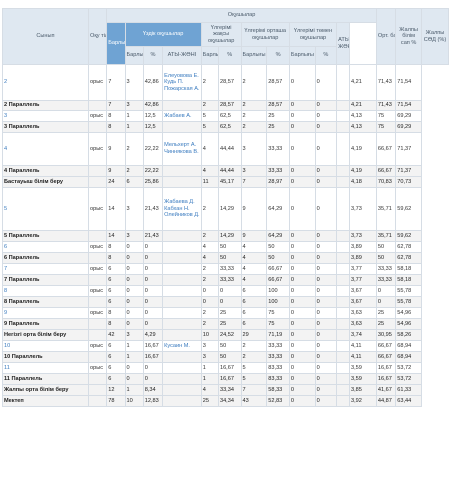 This screenshot has height=500, width=451. What do you see at coordinates (153, 55) in the screenshot?
I see `excellent-pct-header: %` at bounding box center [153, 55].